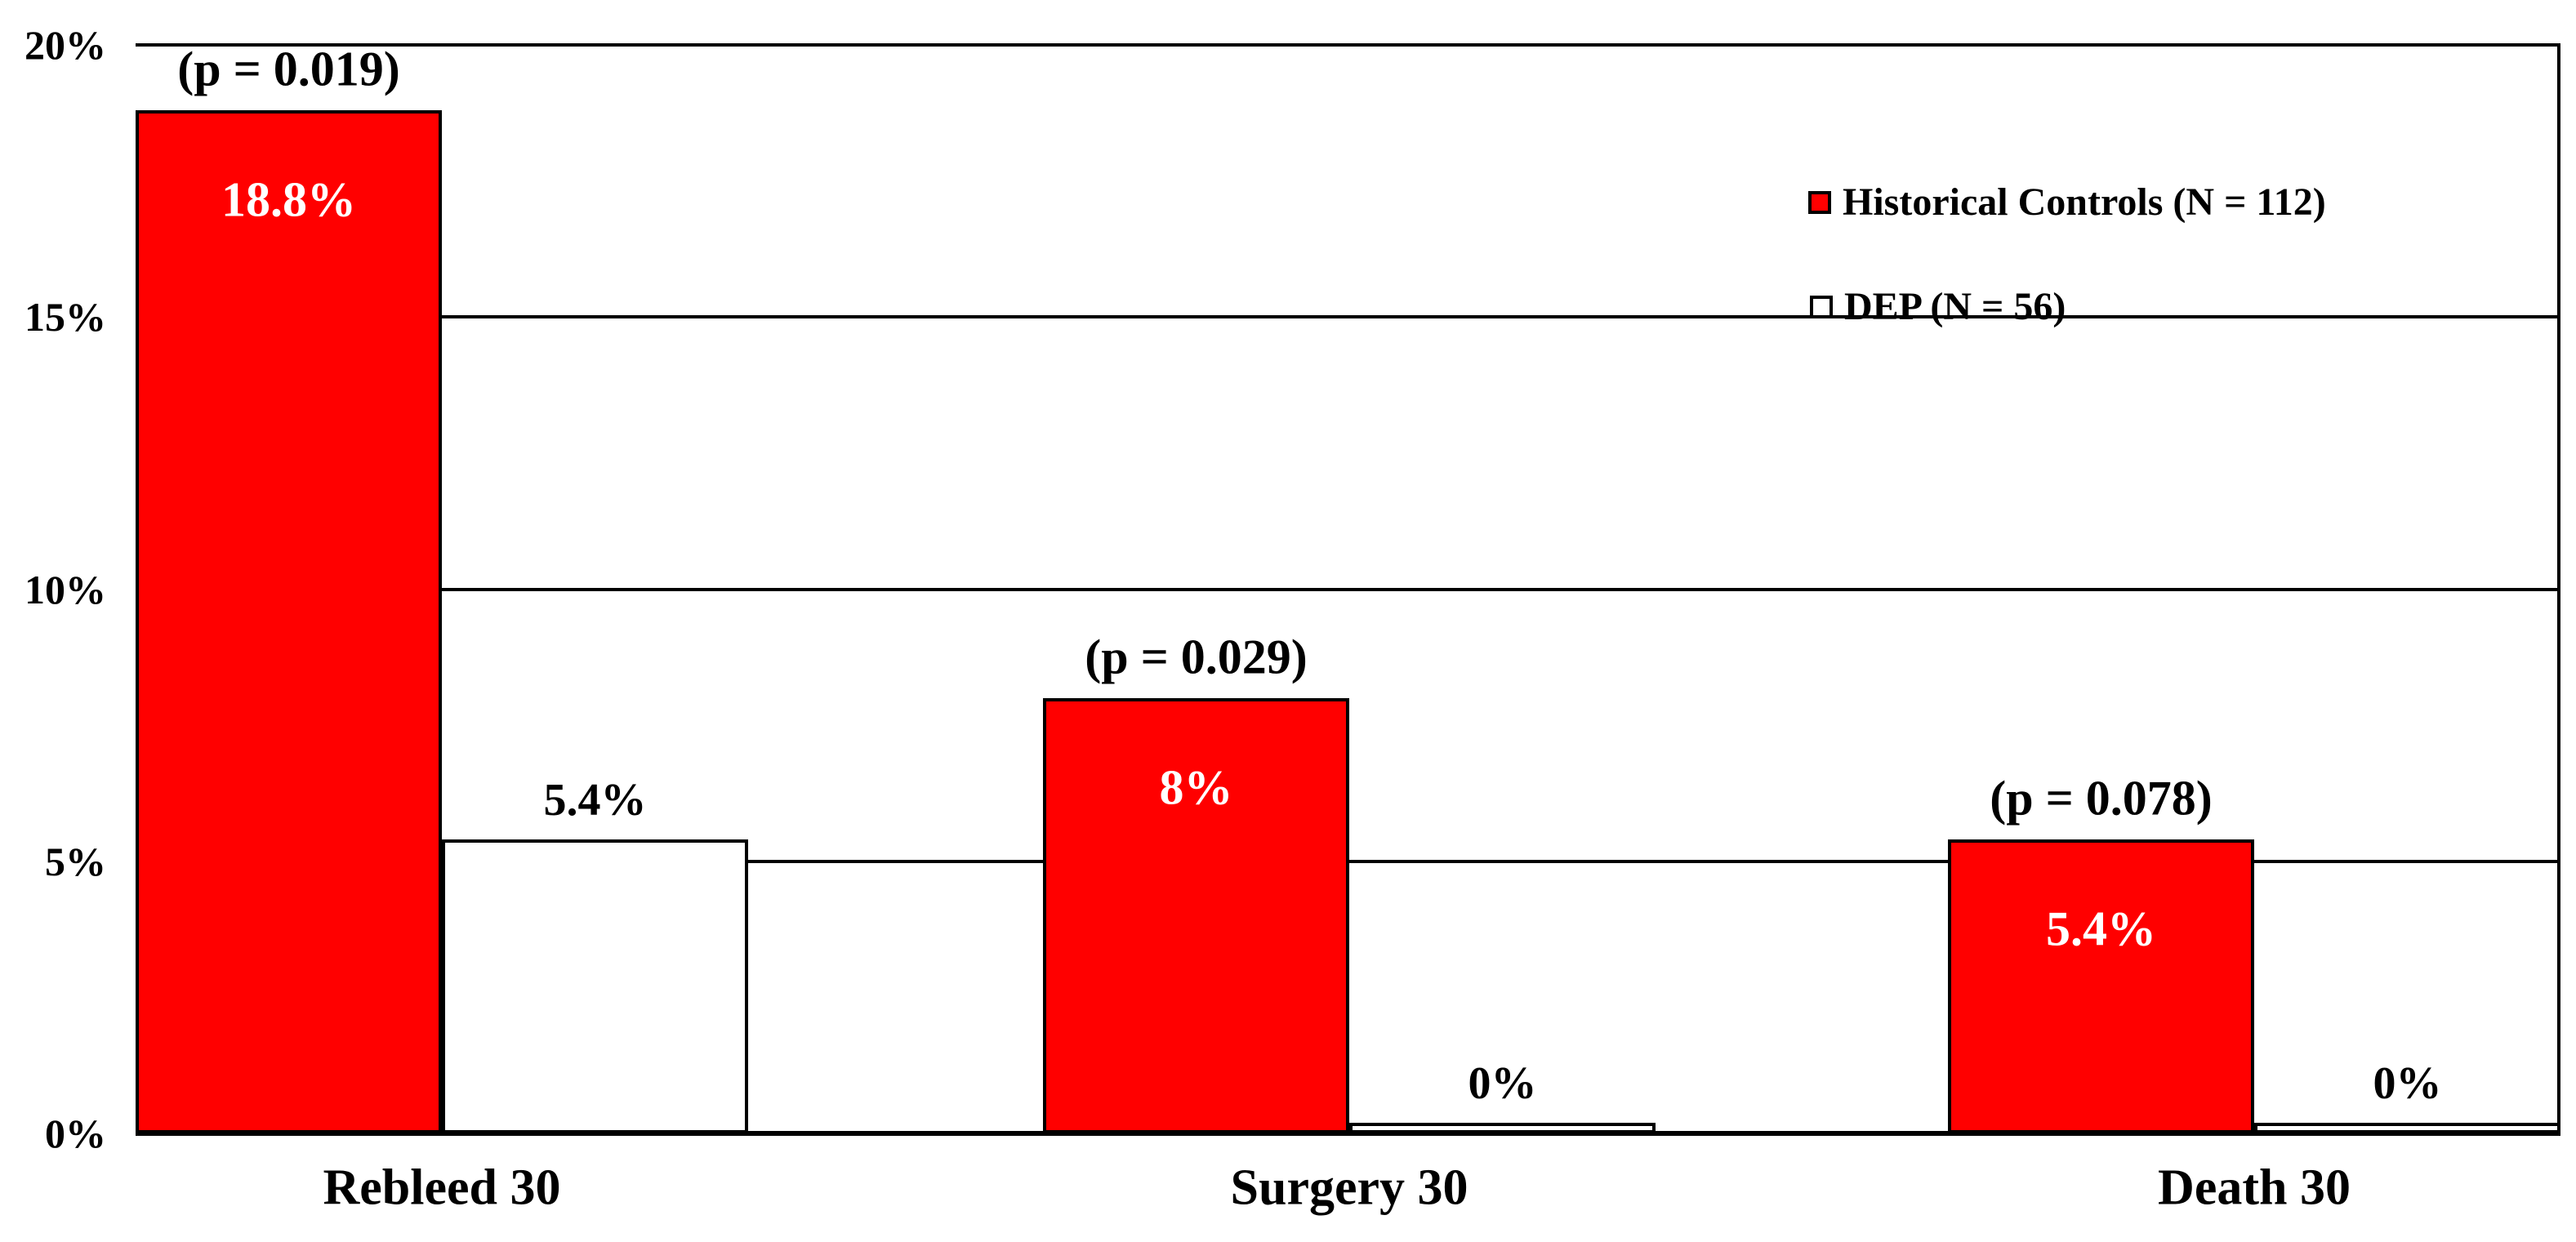 This screenshot has width=2576, height=1242. Describe the element at coordinates (1196, 788) in the screenshot. I see `value-label-historical-1: 8%` at that location.